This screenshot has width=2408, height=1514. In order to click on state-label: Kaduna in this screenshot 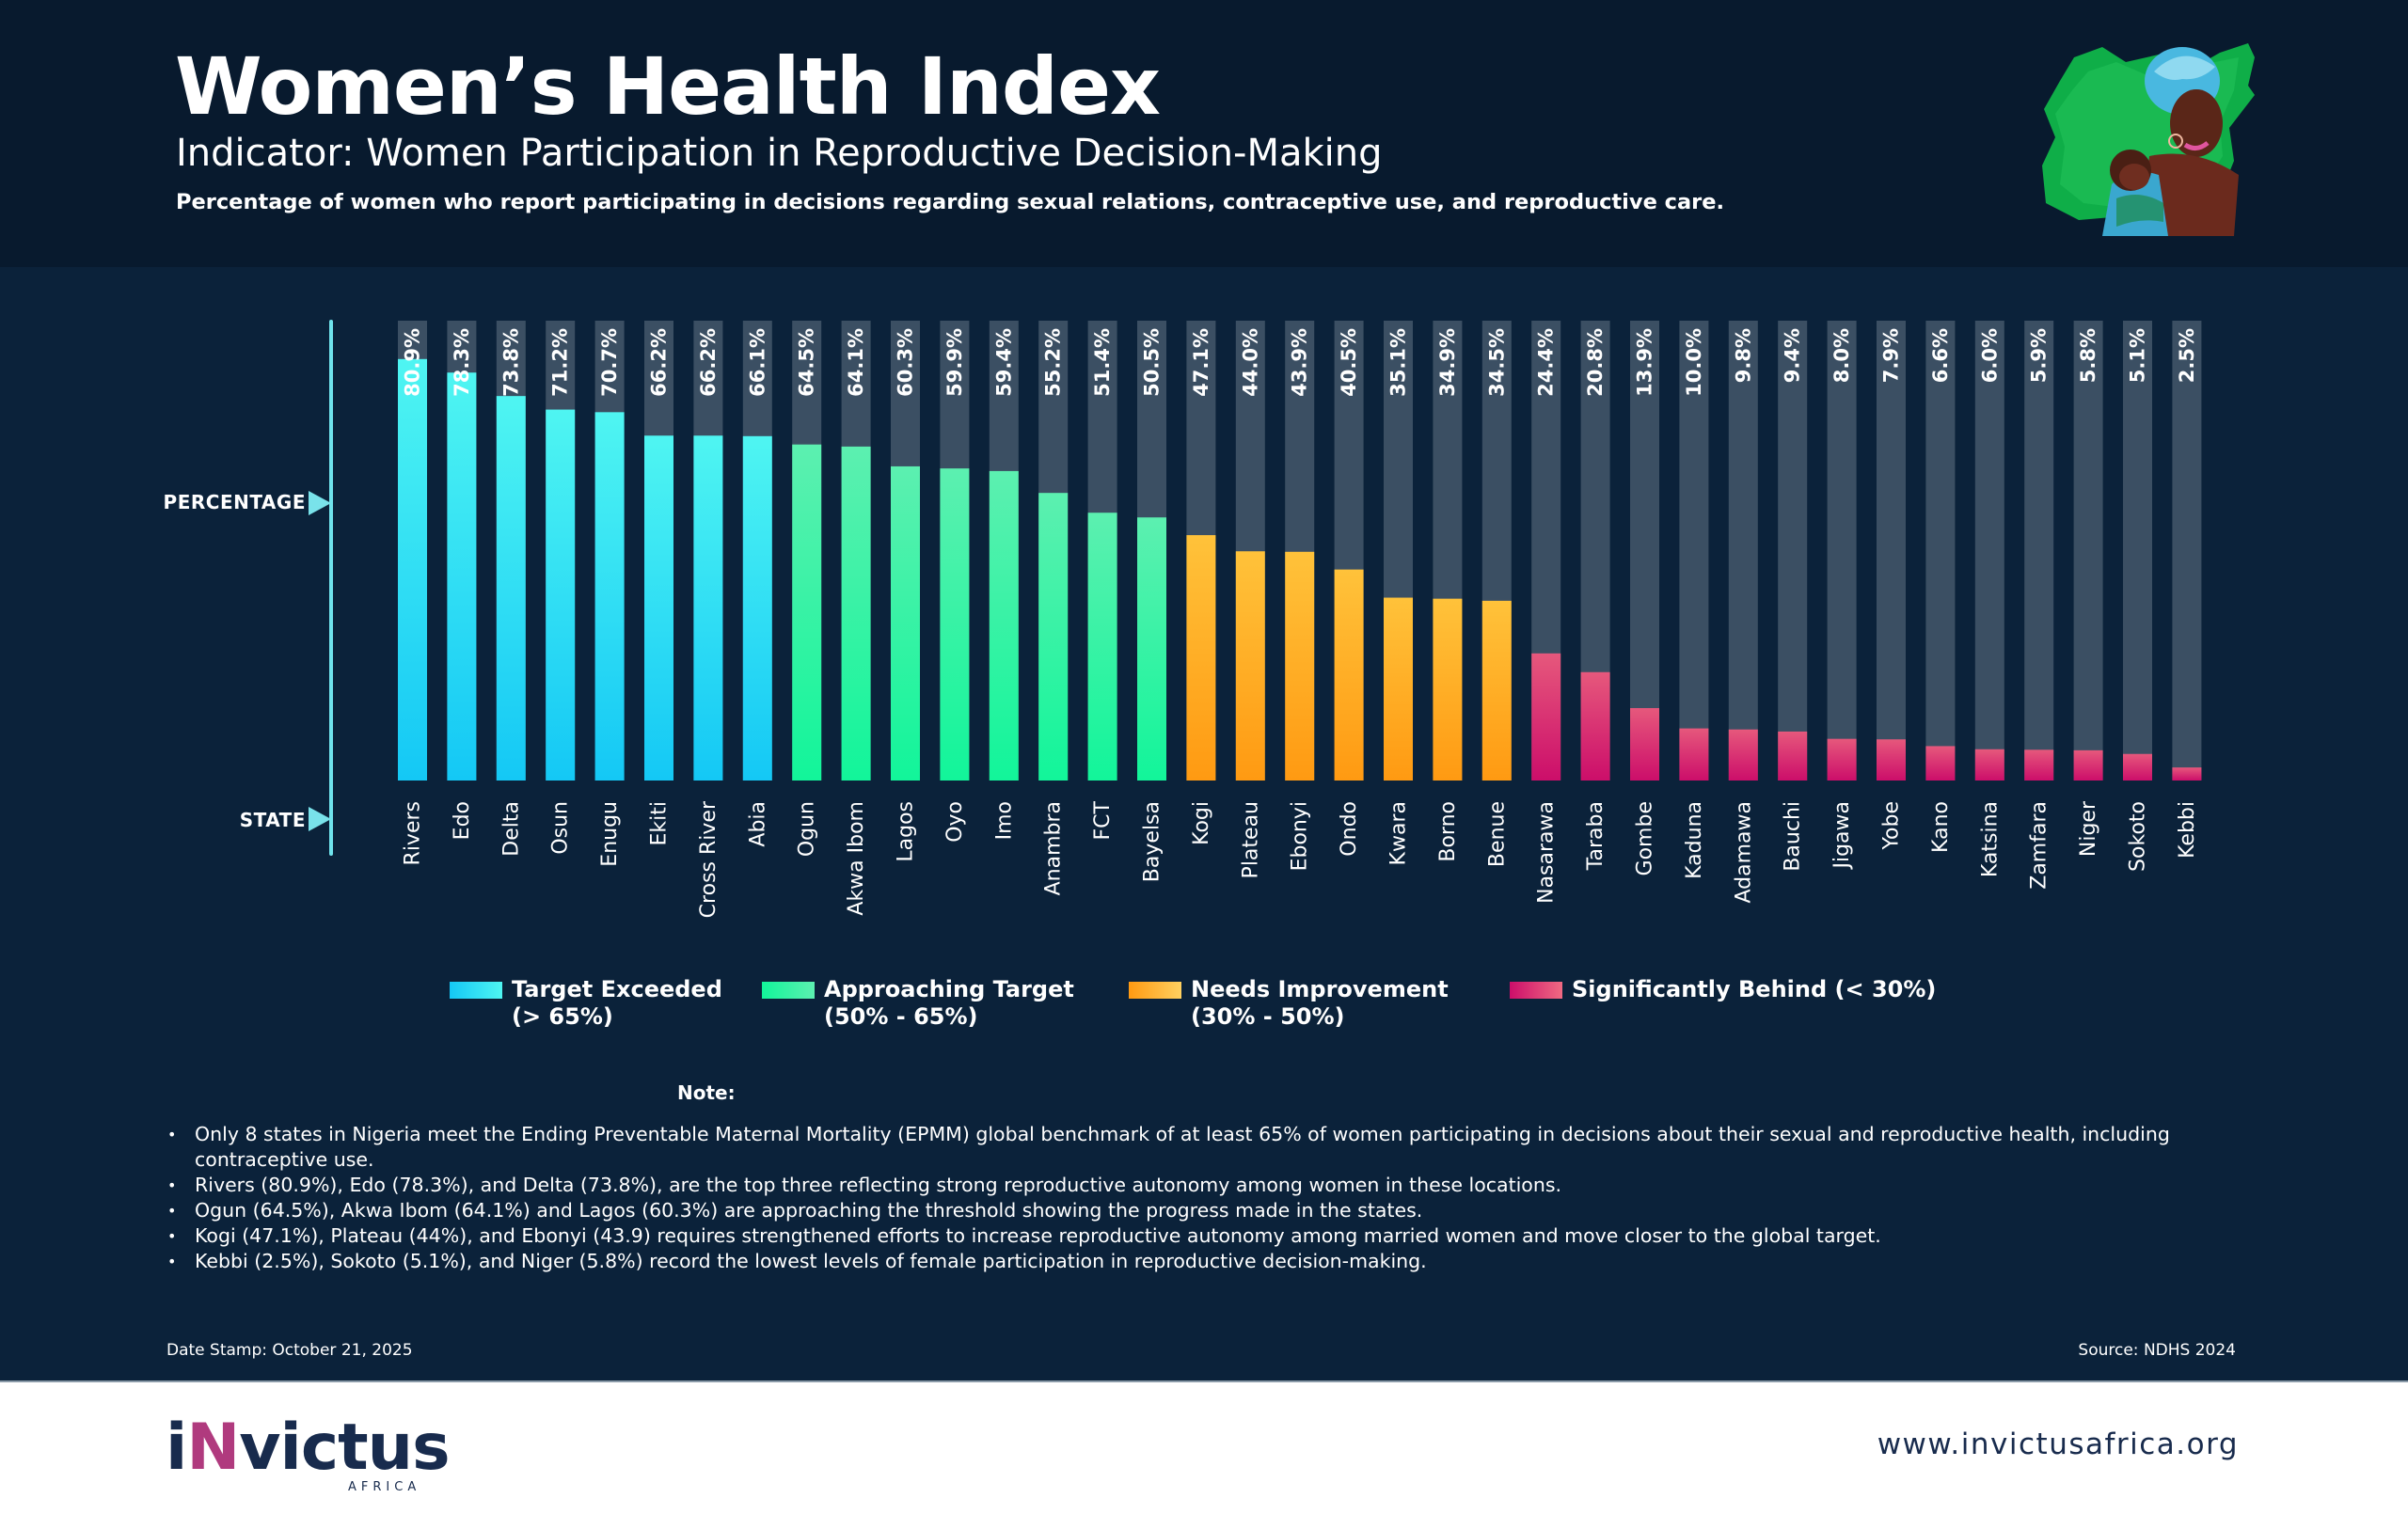, I will do `click(1695, 840)`.